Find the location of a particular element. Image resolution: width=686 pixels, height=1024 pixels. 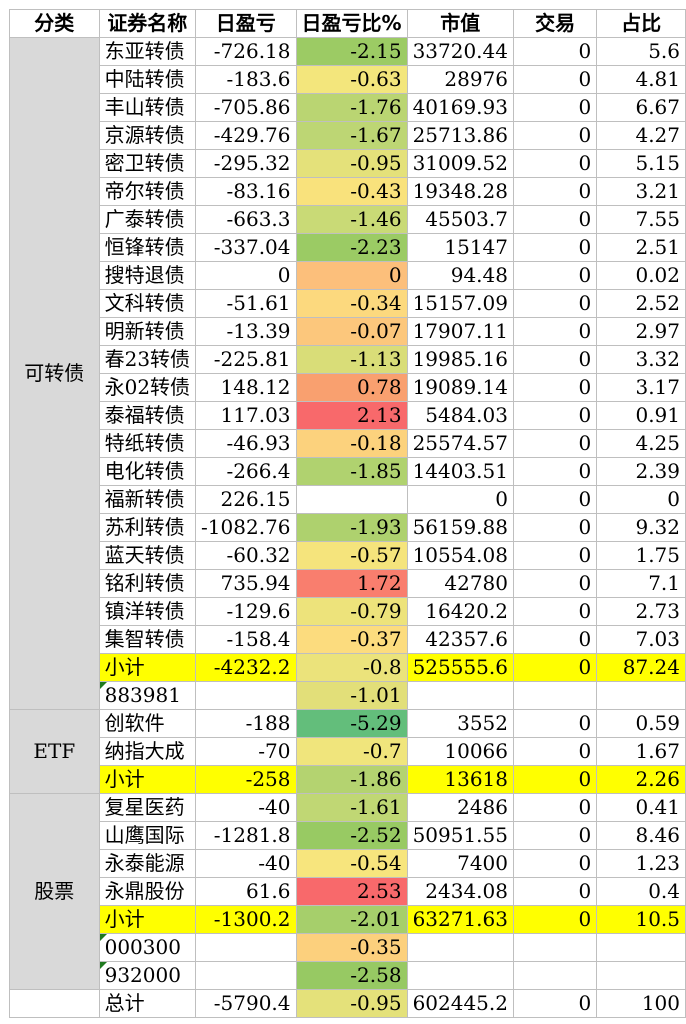

daily-pnl-pct-cell: -0.8 is located at coordinates (351, 667).